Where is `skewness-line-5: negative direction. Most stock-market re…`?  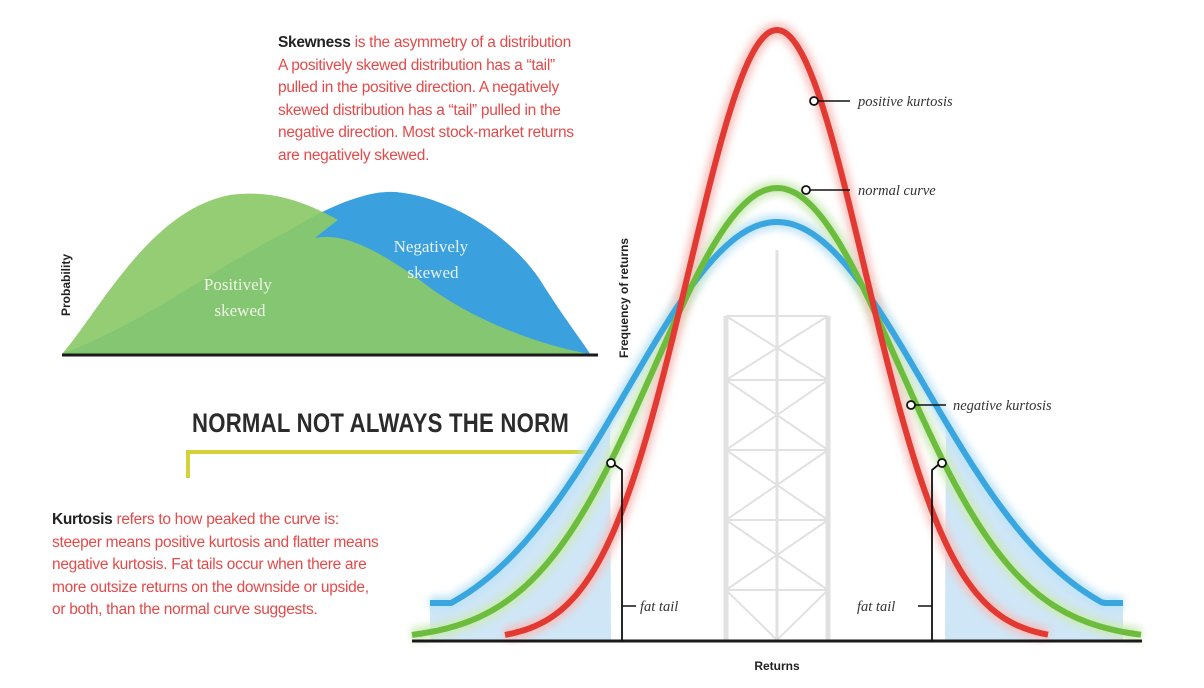 skewness-line-5: negative direction. Most stock-market re… is located at coordinates (426, 132).